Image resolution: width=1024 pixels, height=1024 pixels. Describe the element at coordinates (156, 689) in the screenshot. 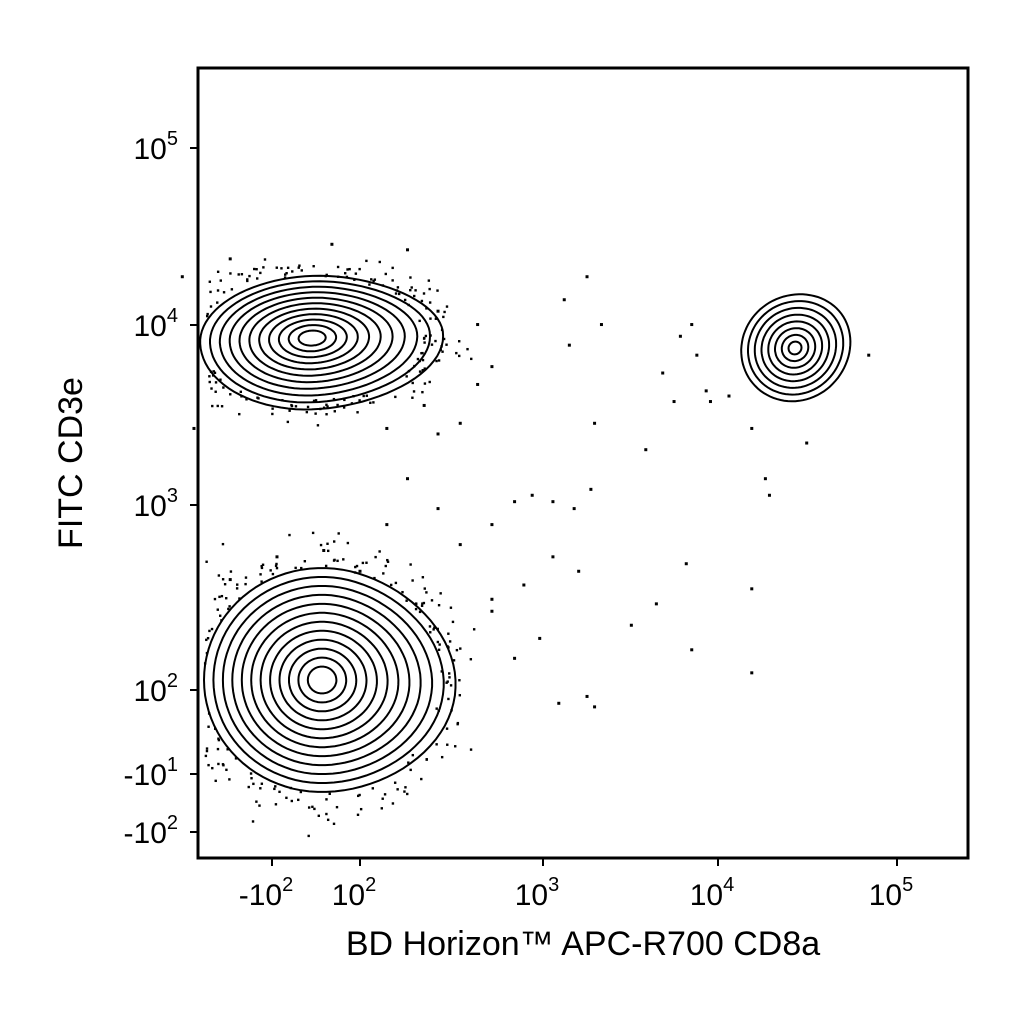

I see `y-tick-label: 10²` at that location.